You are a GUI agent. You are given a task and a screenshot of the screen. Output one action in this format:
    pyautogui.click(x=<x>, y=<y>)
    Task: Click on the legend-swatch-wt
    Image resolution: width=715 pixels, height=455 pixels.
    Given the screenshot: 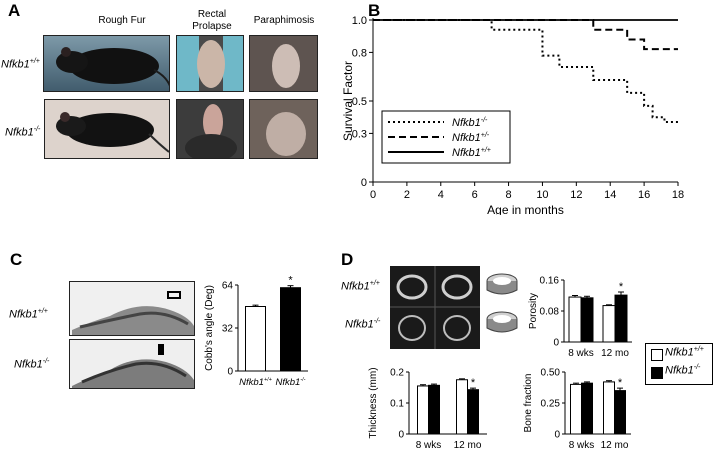 What is the action you would take?
    pyautogui.click(x=657, y=355)
    